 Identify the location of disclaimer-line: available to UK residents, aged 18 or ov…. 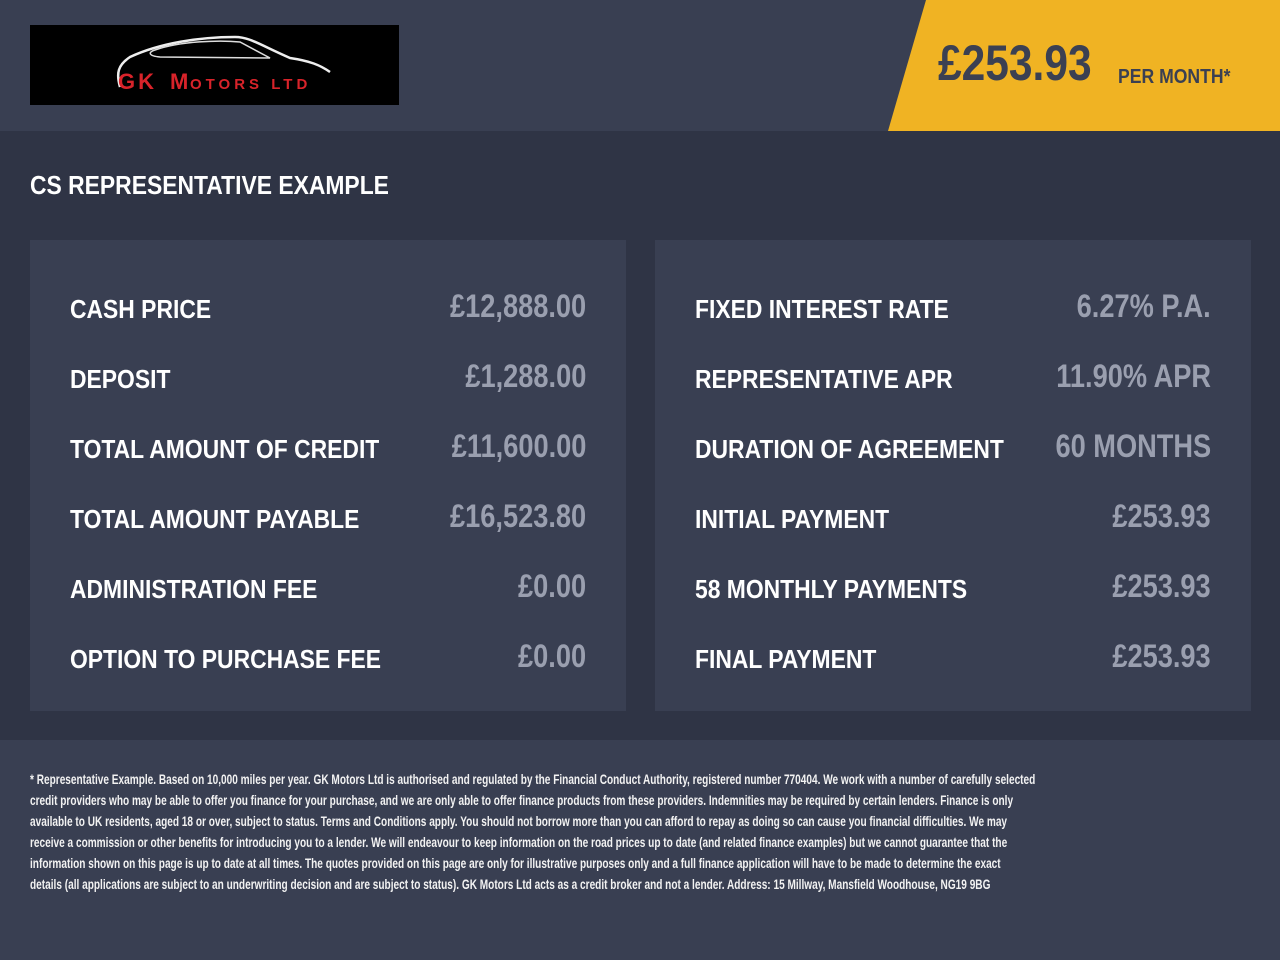
(519, 821).